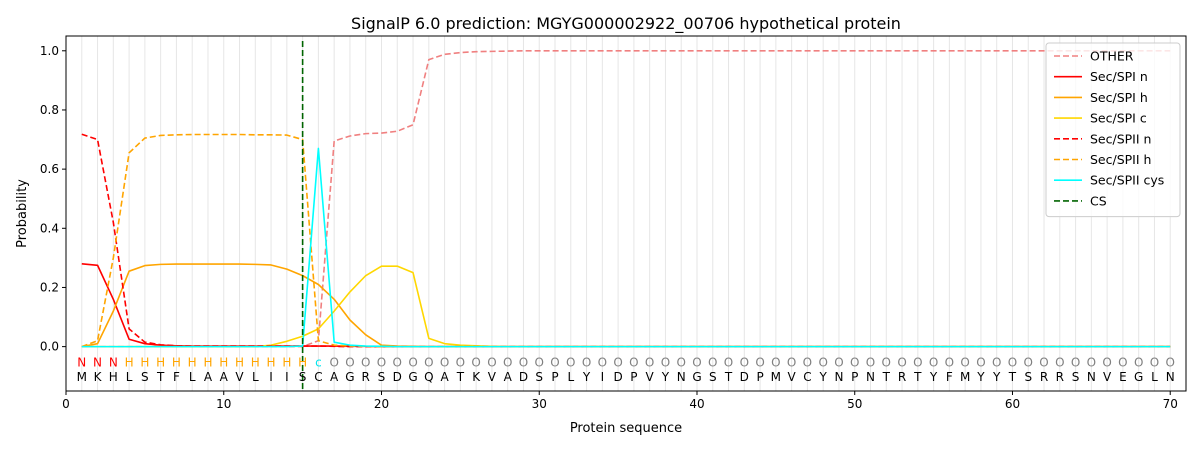  Describe the element at coordinates (49, 287) in the screenshot. I see `y-tick-label: 0.2` at that location.